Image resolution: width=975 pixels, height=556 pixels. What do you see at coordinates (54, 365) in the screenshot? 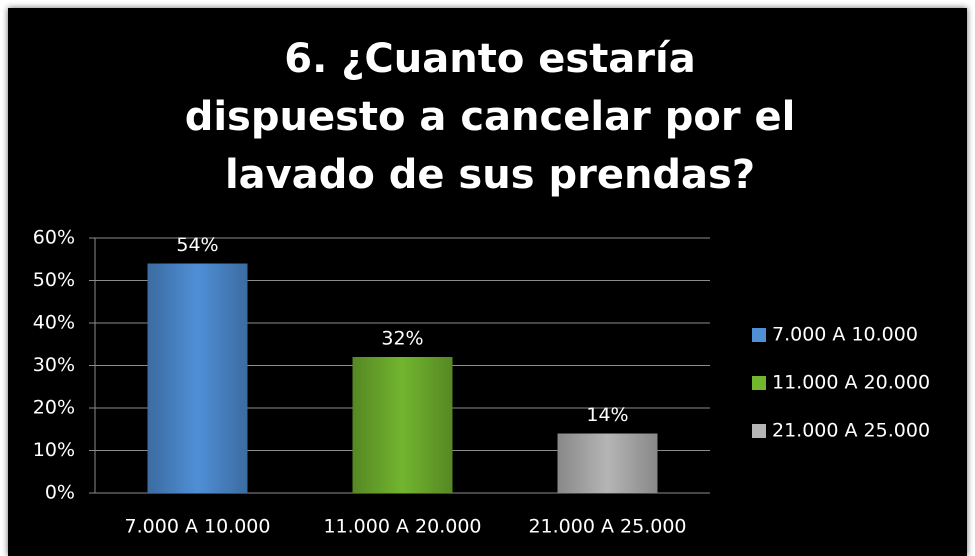
I see `y-tick-label: 30%` at bounding box center [54, 365].